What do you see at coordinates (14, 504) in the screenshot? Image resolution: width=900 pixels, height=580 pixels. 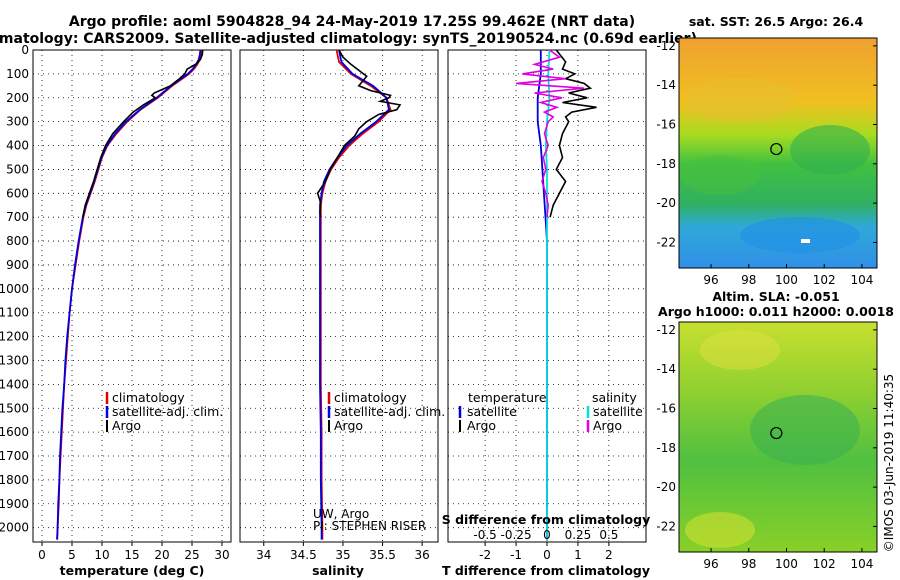 I see `y-tick-label: 1900` at bounding box center [14, 504].